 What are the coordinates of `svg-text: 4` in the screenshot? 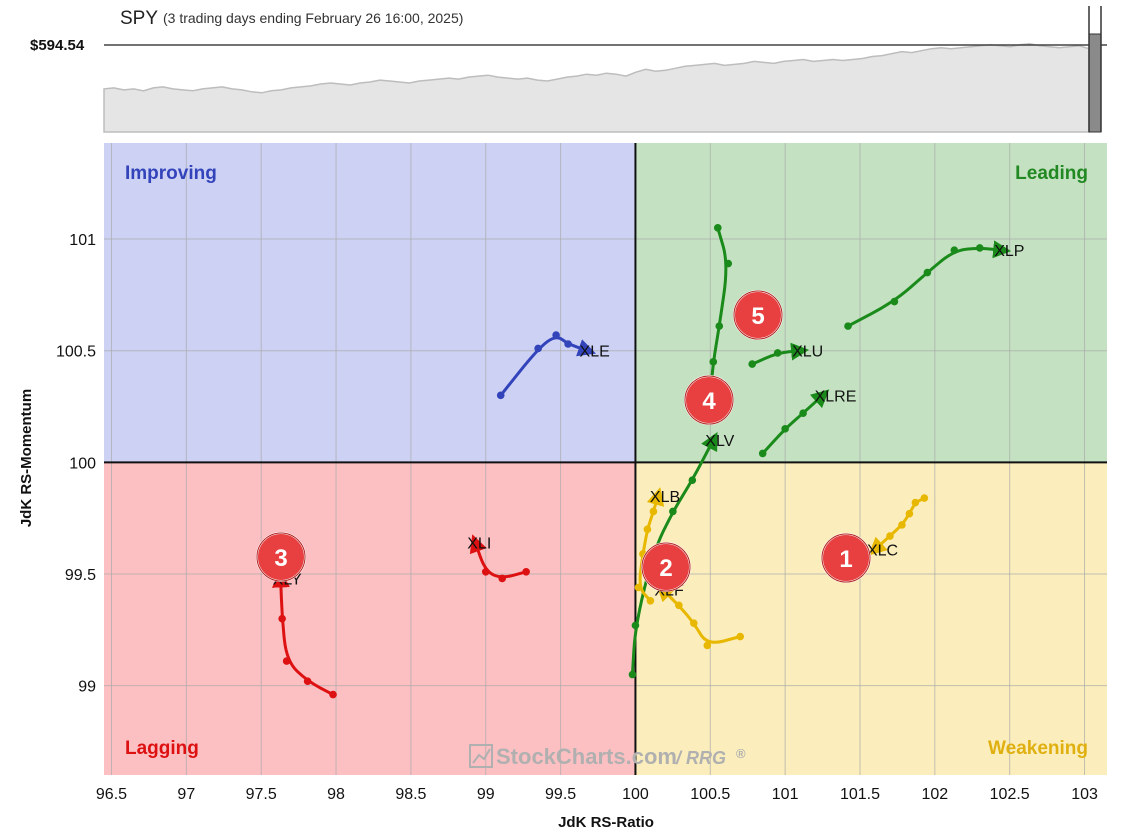 It's located at (709, 401).